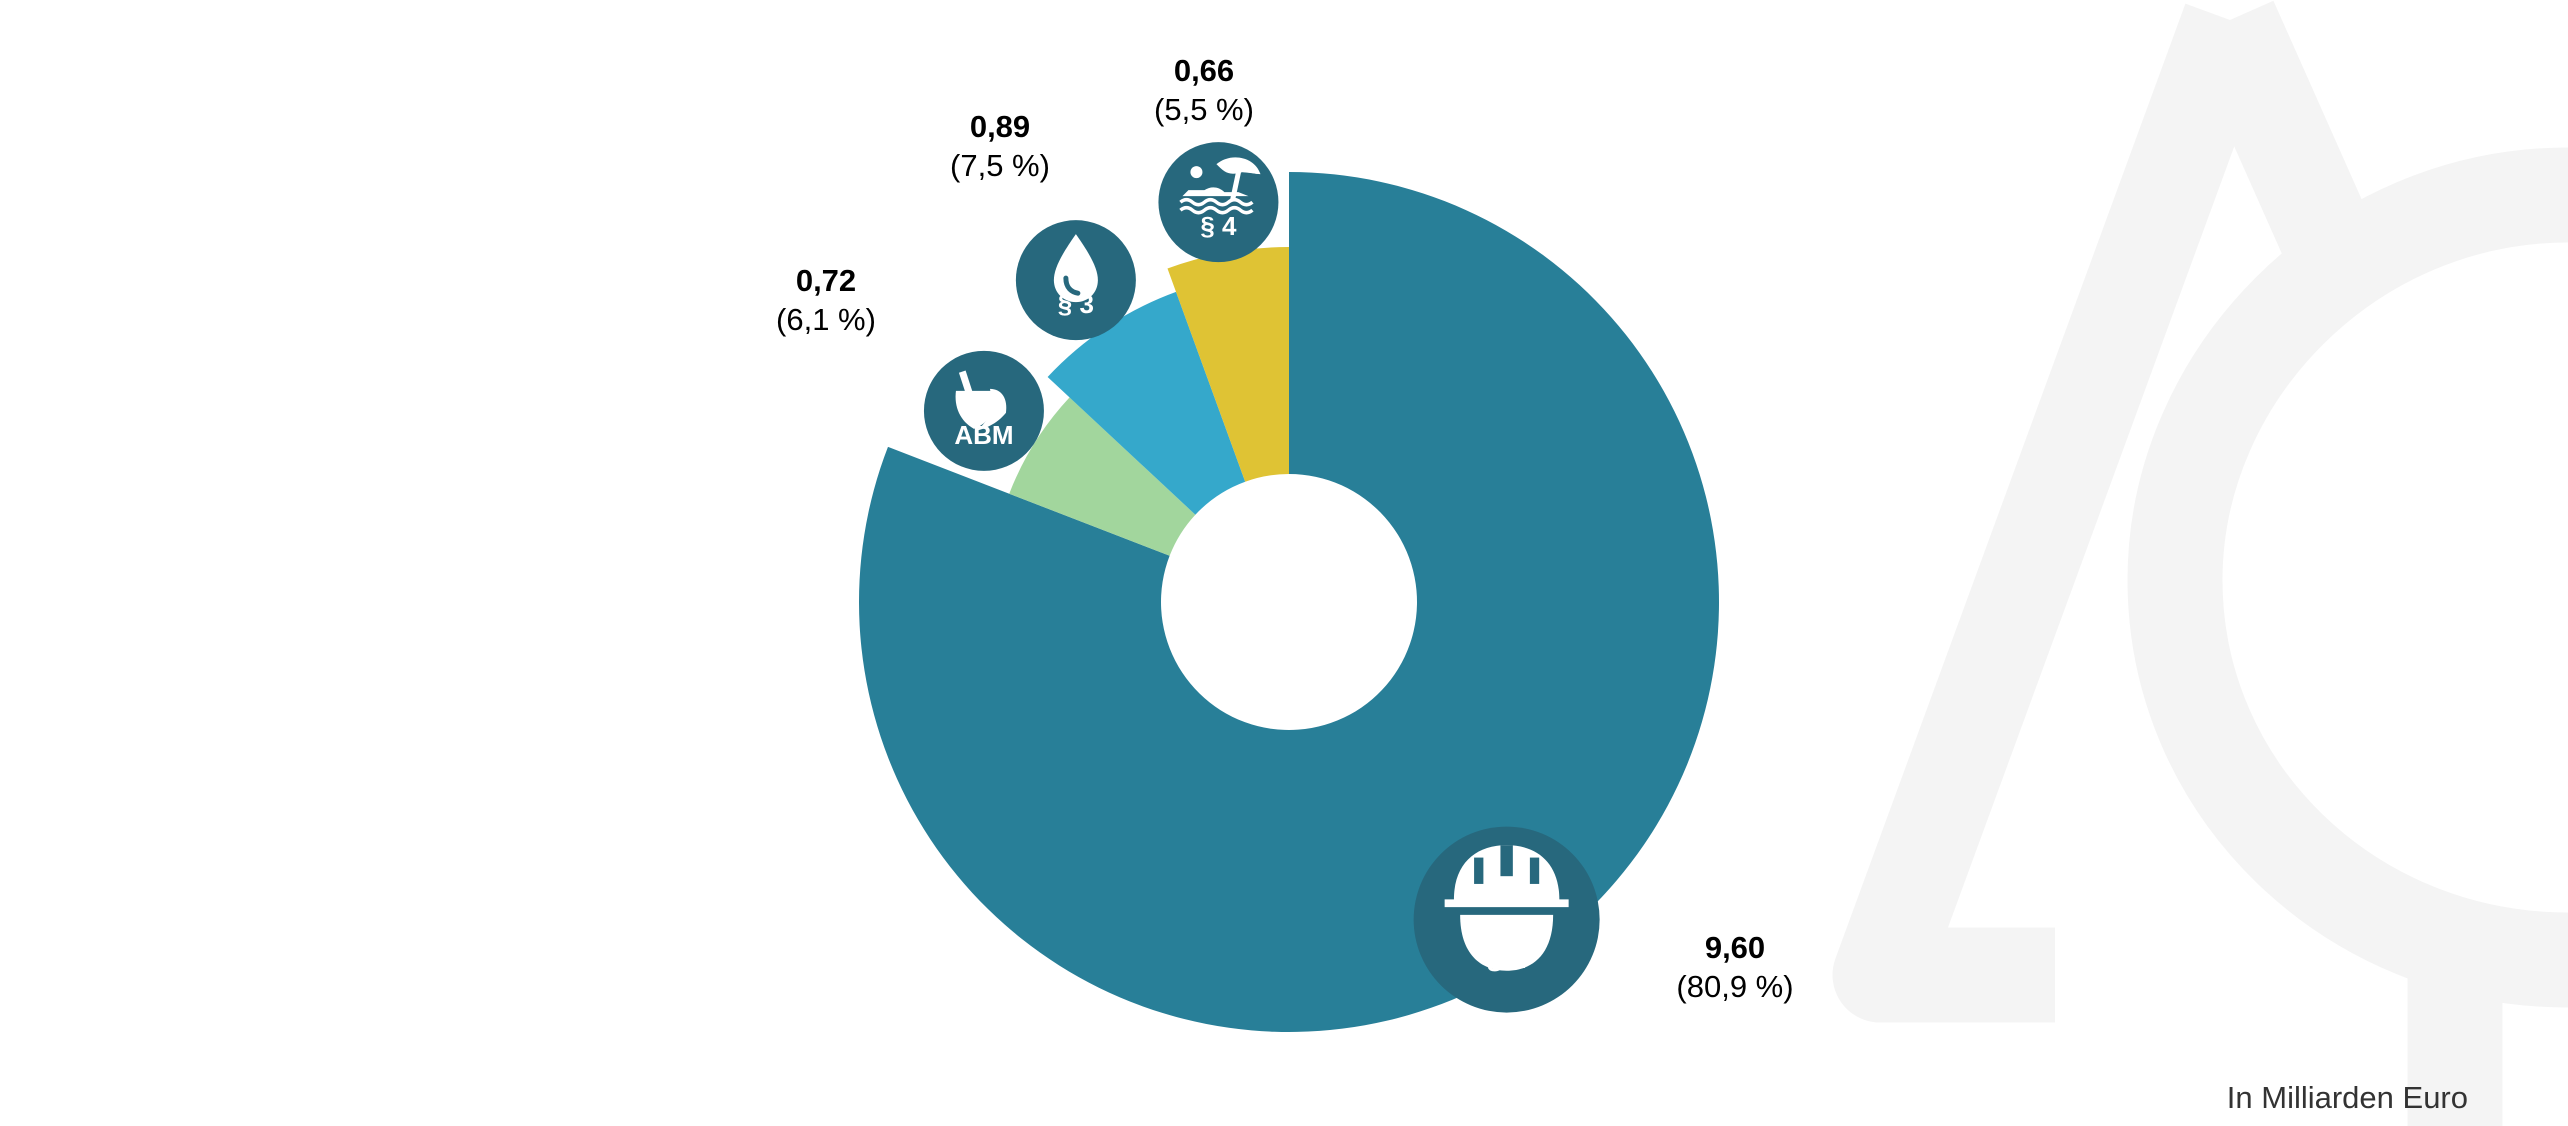  Describe the element at coordinates (1734, 986) in the screenshot. I see `percent-label-0: (80,9 %)` at that location.